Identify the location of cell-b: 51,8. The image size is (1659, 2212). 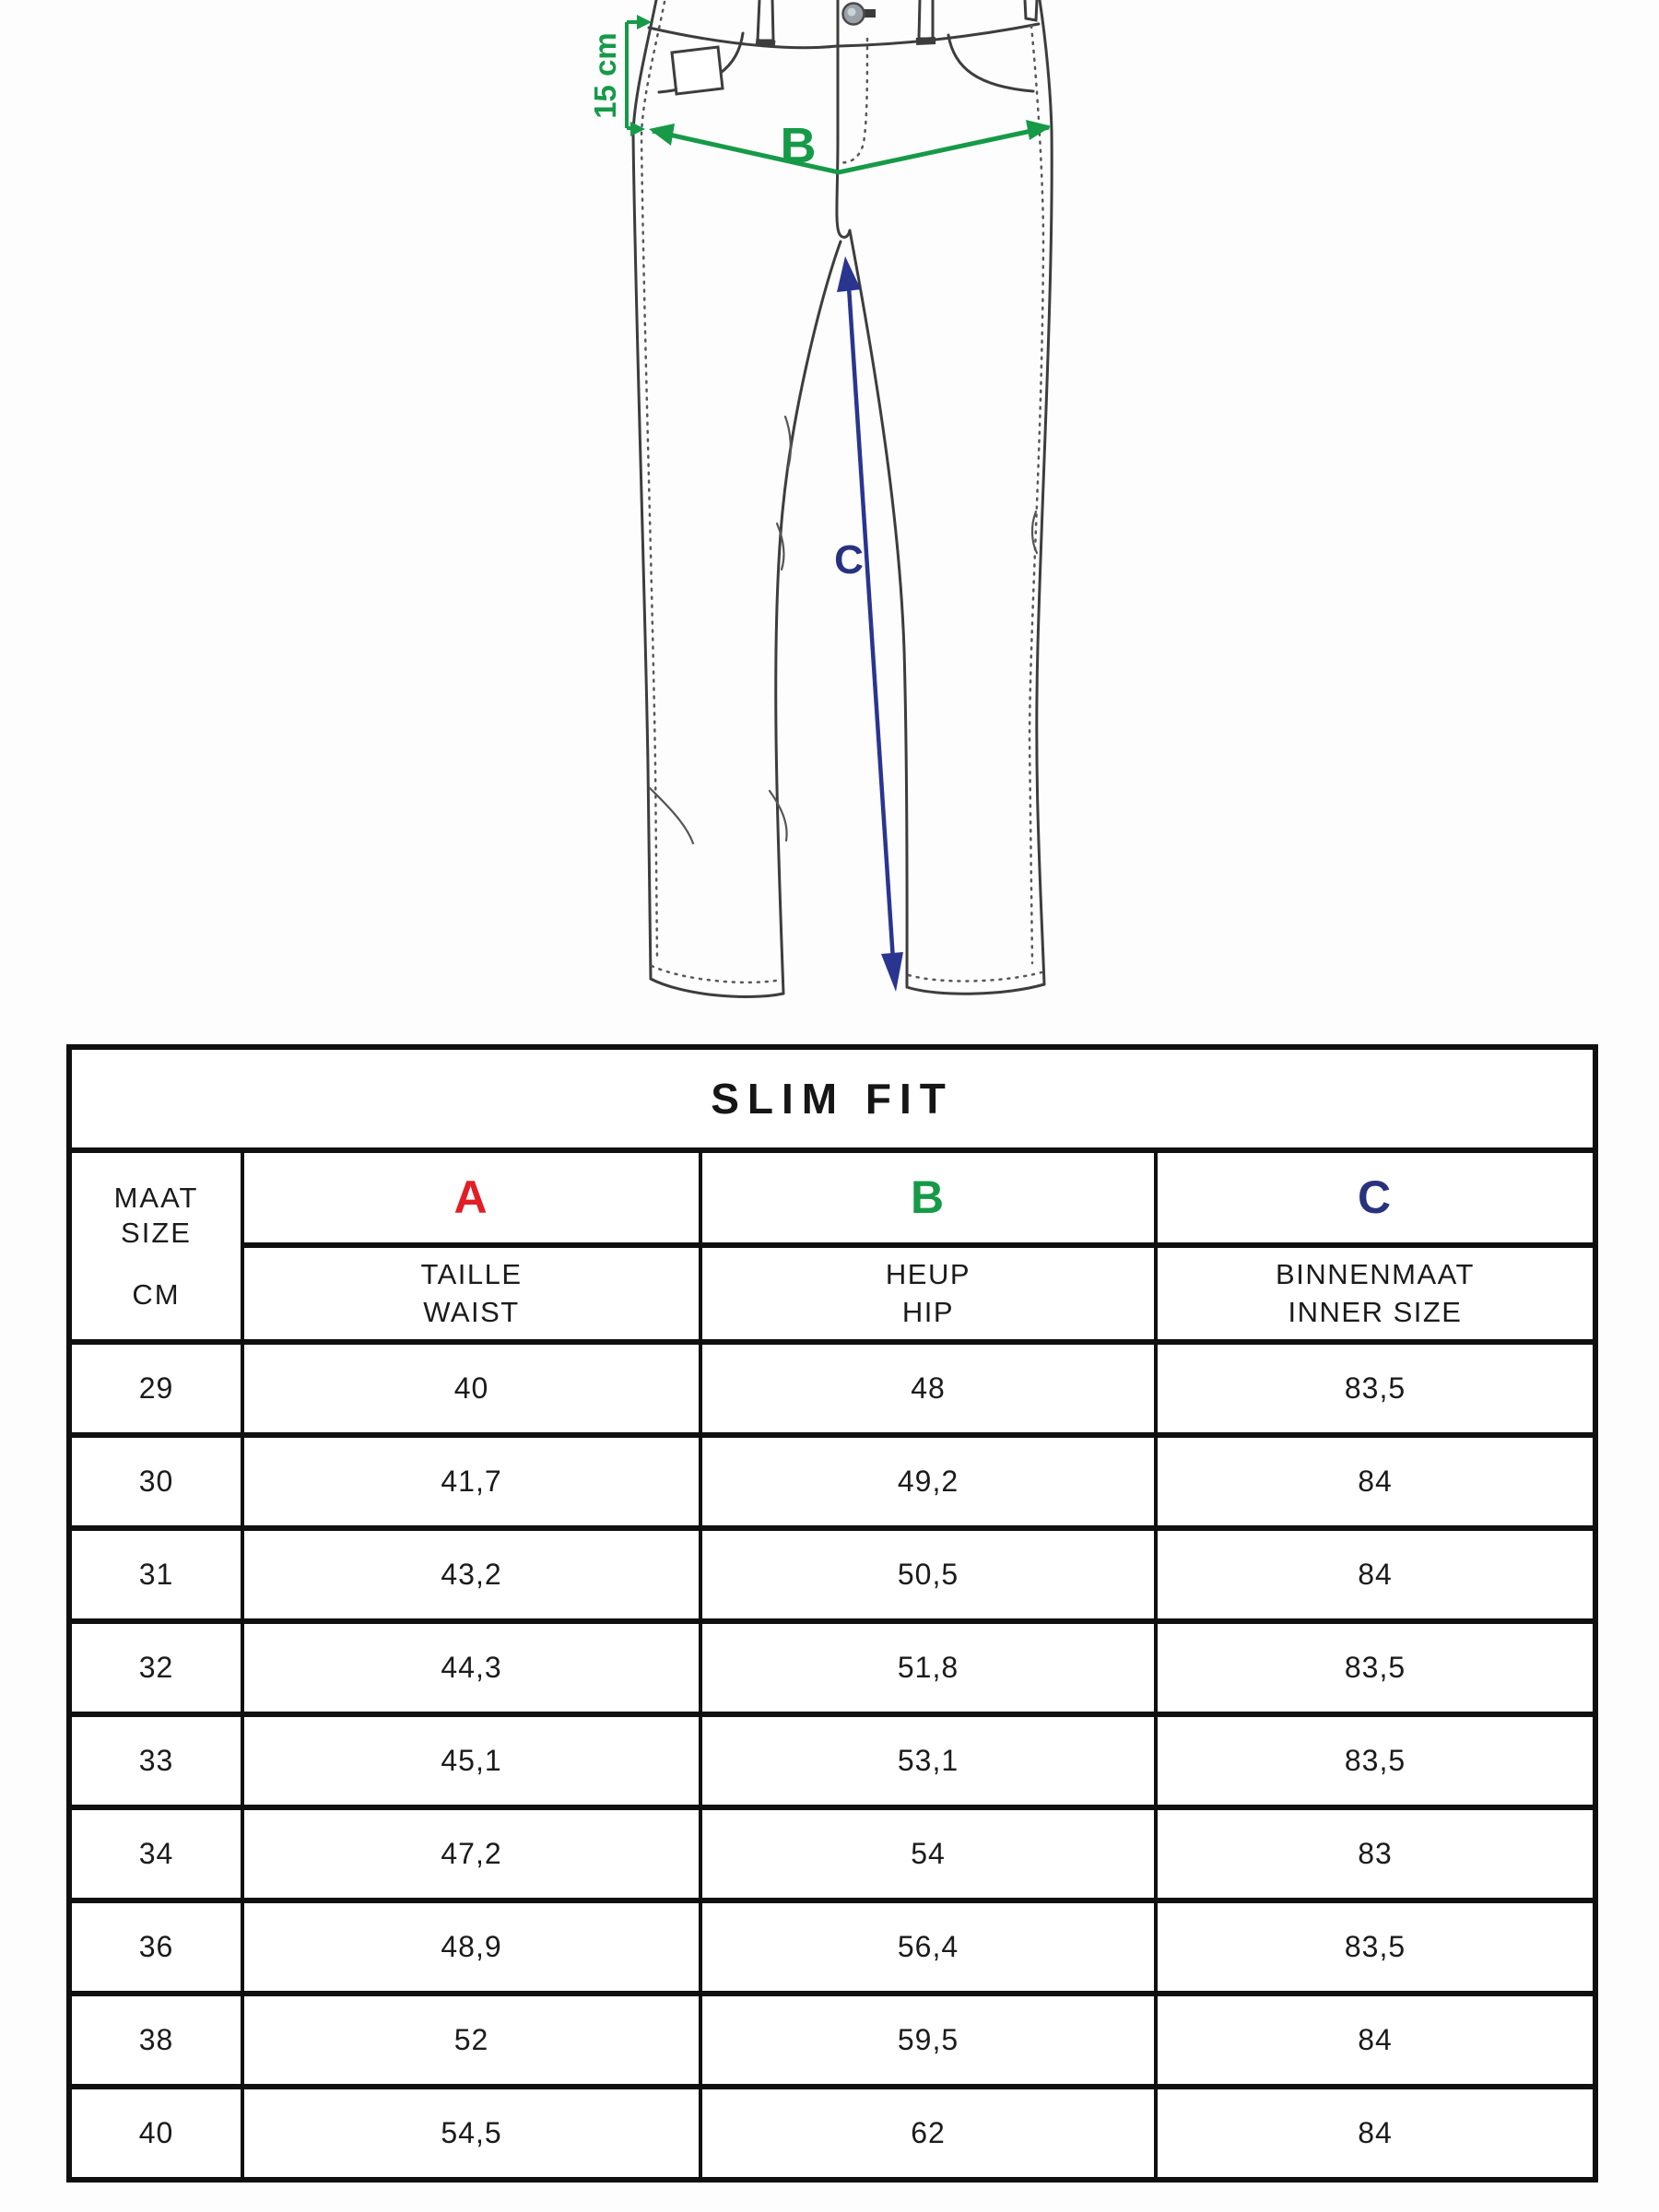
(928, 1667).